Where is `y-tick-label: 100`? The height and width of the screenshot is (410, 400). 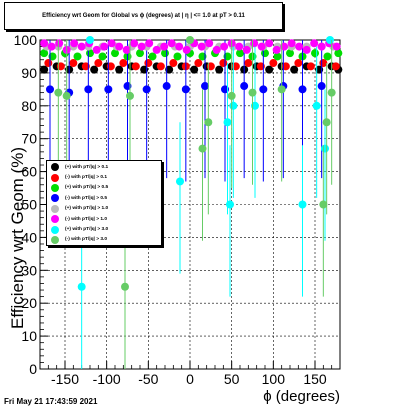
y-tick-label: 100 is located at coordinates (26, 40).